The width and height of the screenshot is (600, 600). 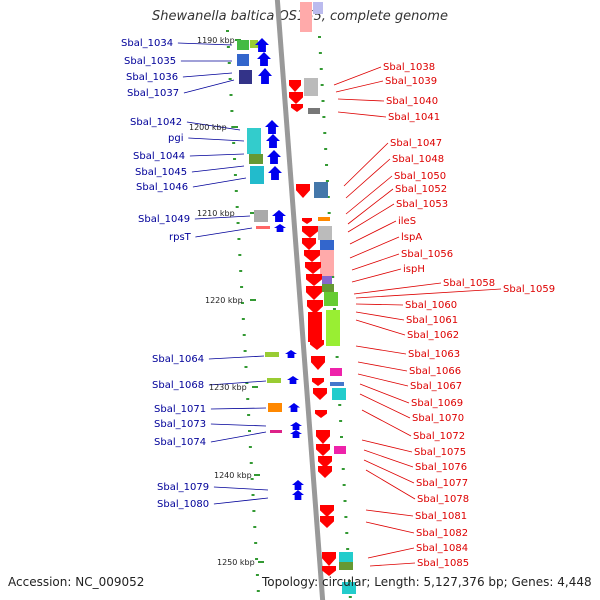 I want to click on genome-backbone, so click(x=300, y=300).